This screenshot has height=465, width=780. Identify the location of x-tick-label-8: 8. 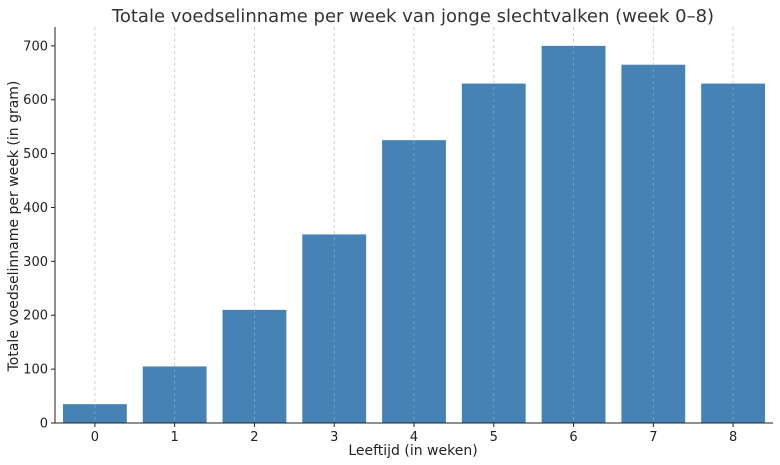
(733, 437).